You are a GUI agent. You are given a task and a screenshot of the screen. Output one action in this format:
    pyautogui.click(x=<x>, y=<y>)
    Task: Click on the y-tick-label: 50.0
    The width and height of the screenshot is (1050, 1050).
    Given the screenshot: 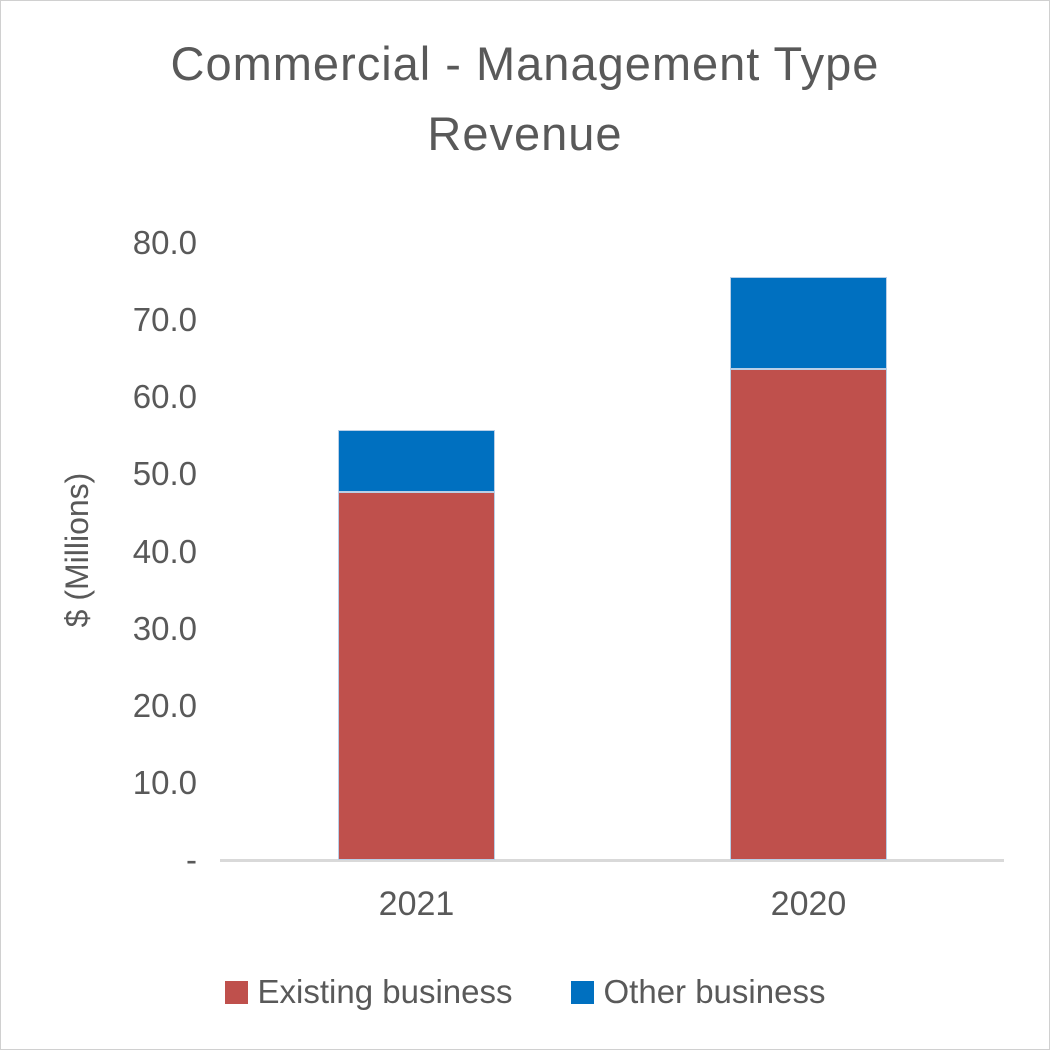 What is the action you would take?
    pyautogui.click(x=164, y=474)
    